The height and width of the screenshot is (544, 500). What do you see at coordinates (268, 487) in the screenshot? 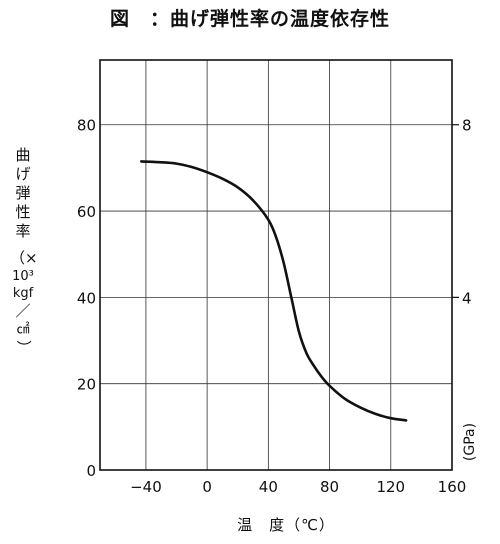
I see `x-tick-label: 40` at bounding box center [268, 487].